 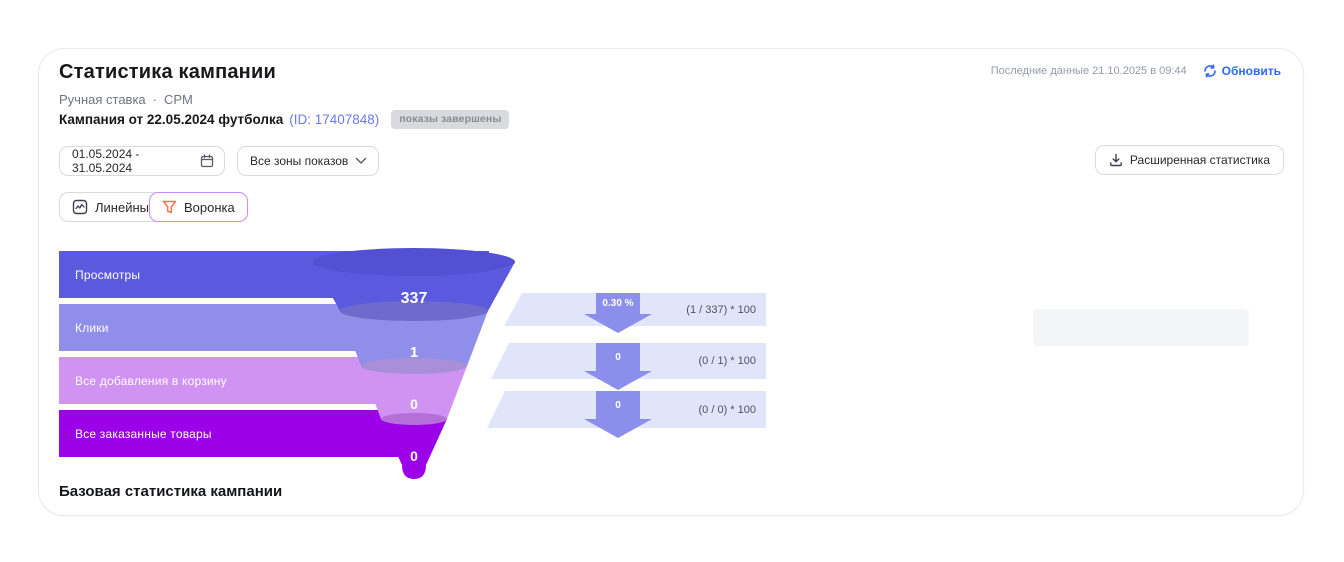 I want to click on tab-linear-label: Линейный, so click(x=126, y=207).